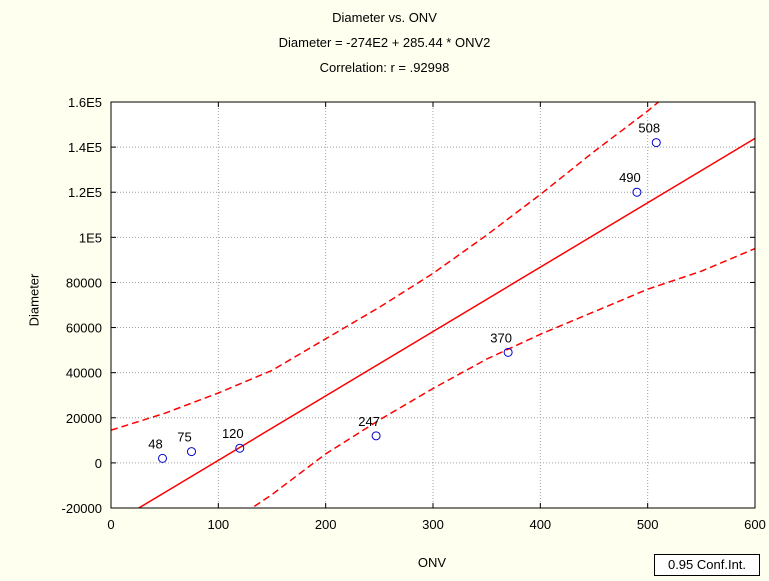 This screenshot has width=769, height=581. Describe the element at coordinates (84, 418) in the screenshot. I see `y-tick-label: 20000` at that location.